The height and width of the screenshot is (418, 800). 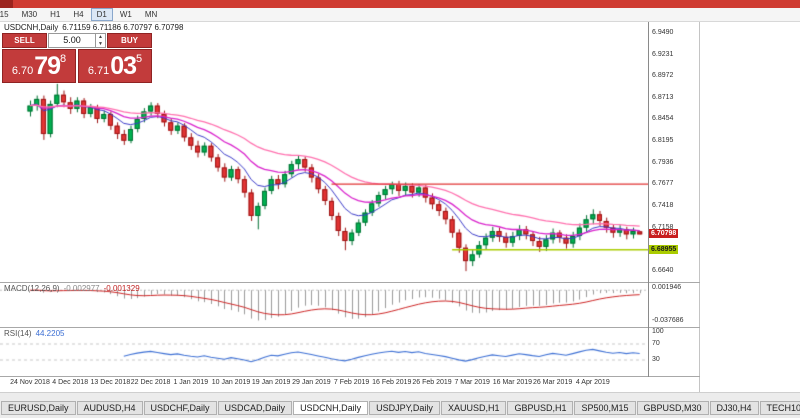 I want to click on rsi-axis-label: 100, so click(x=658, y=331).